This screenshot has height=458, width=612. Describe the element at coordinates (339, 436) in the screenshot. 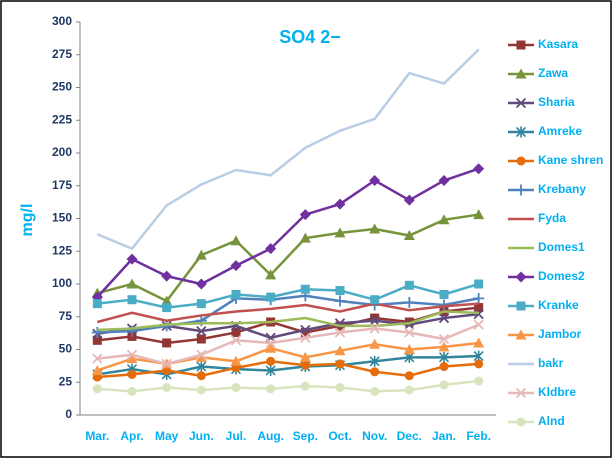

I see `x-tick-label: Oct.` at that location.